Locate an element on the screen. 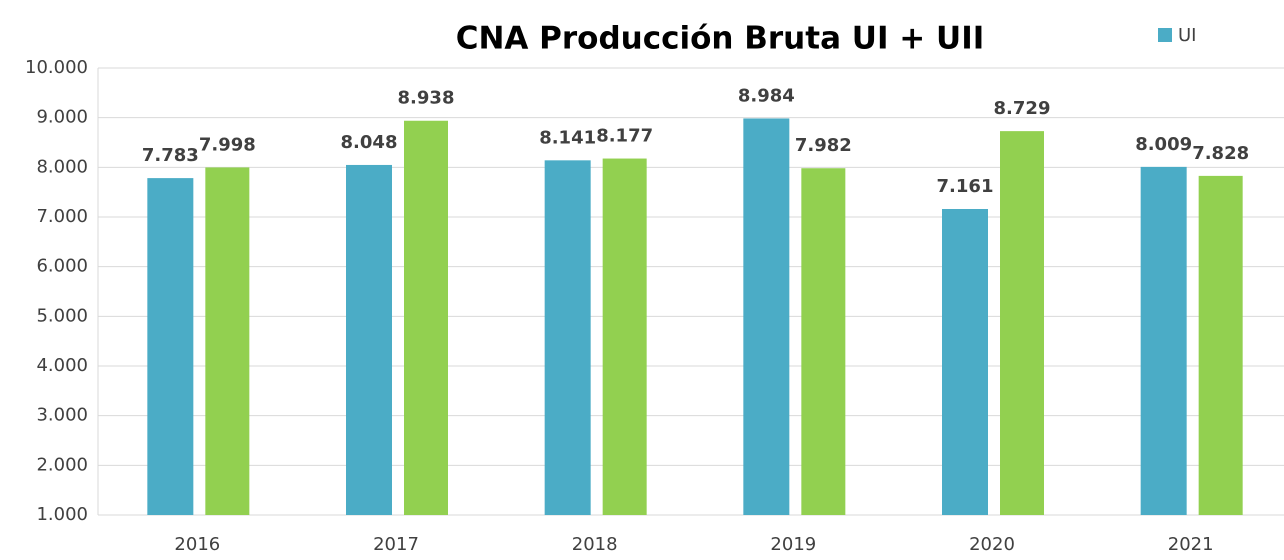 The height and width of the screenshot is (560, 1284). y-tick-label: 7.000 is located at coordinates (62, 216).